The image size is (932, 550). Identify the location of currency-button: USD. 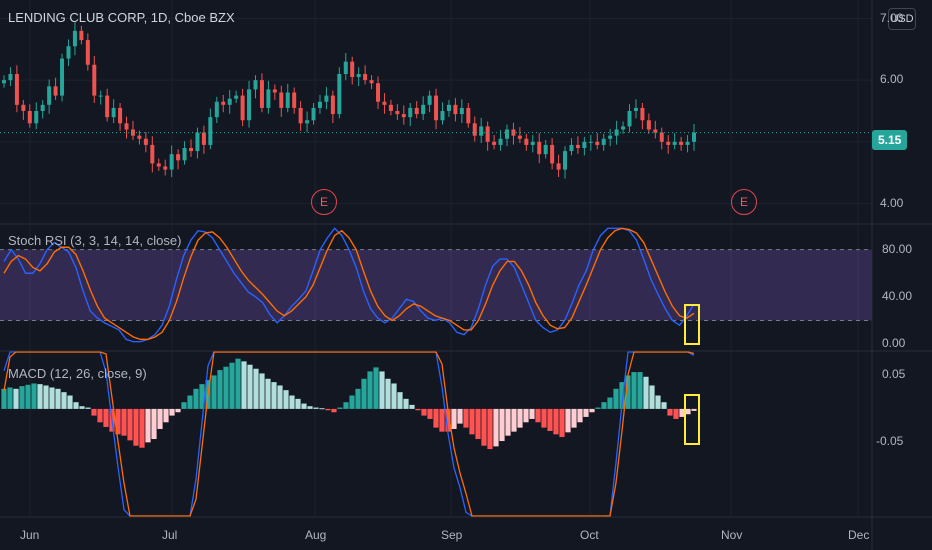
(902, 19).